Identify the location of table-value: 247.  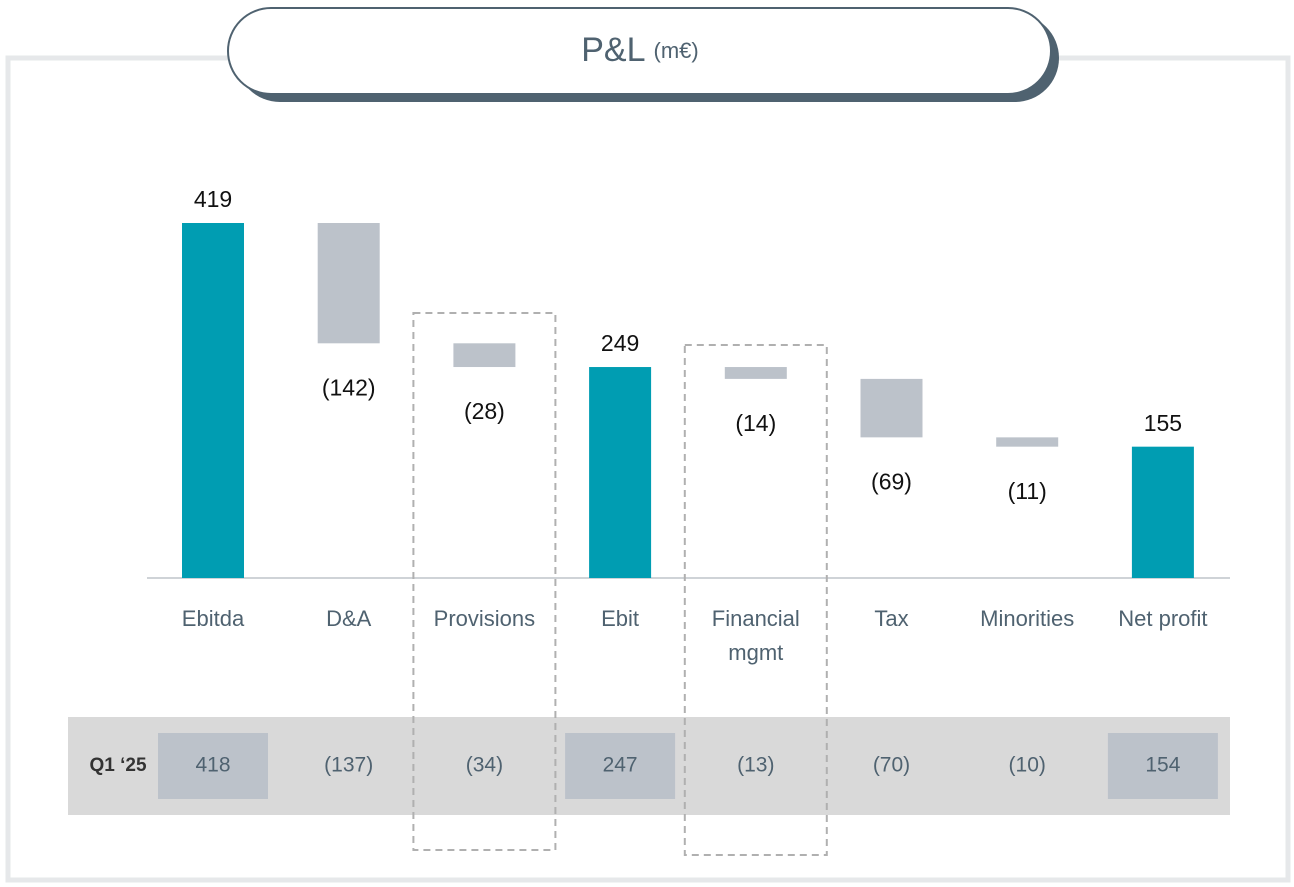
(620, 765).